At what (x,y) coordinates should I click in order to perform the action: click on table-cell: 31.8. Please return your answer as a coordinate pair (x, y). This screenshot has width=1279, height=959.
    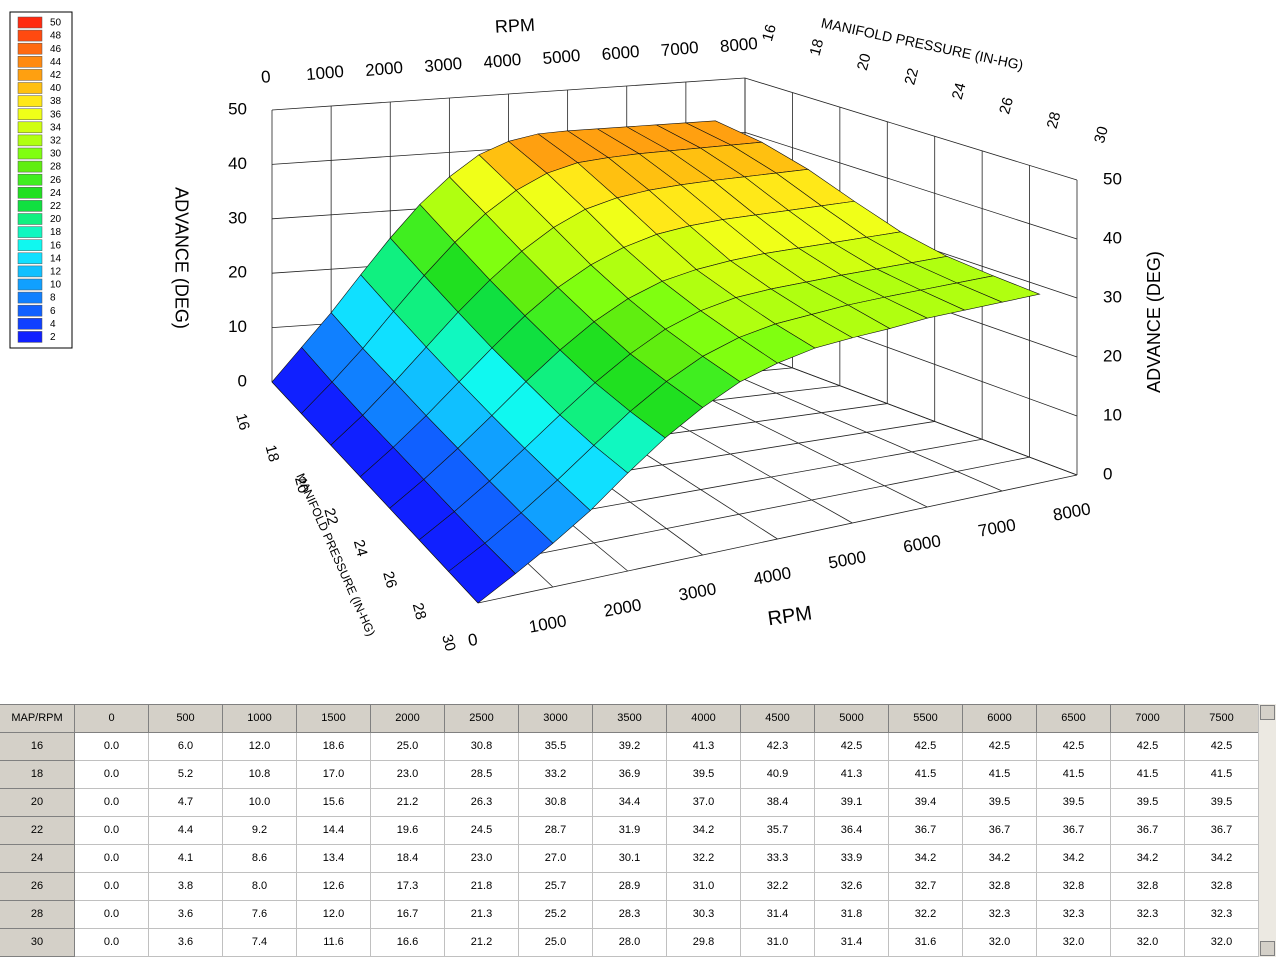
    Looking at the image, I should click on (852, 915).